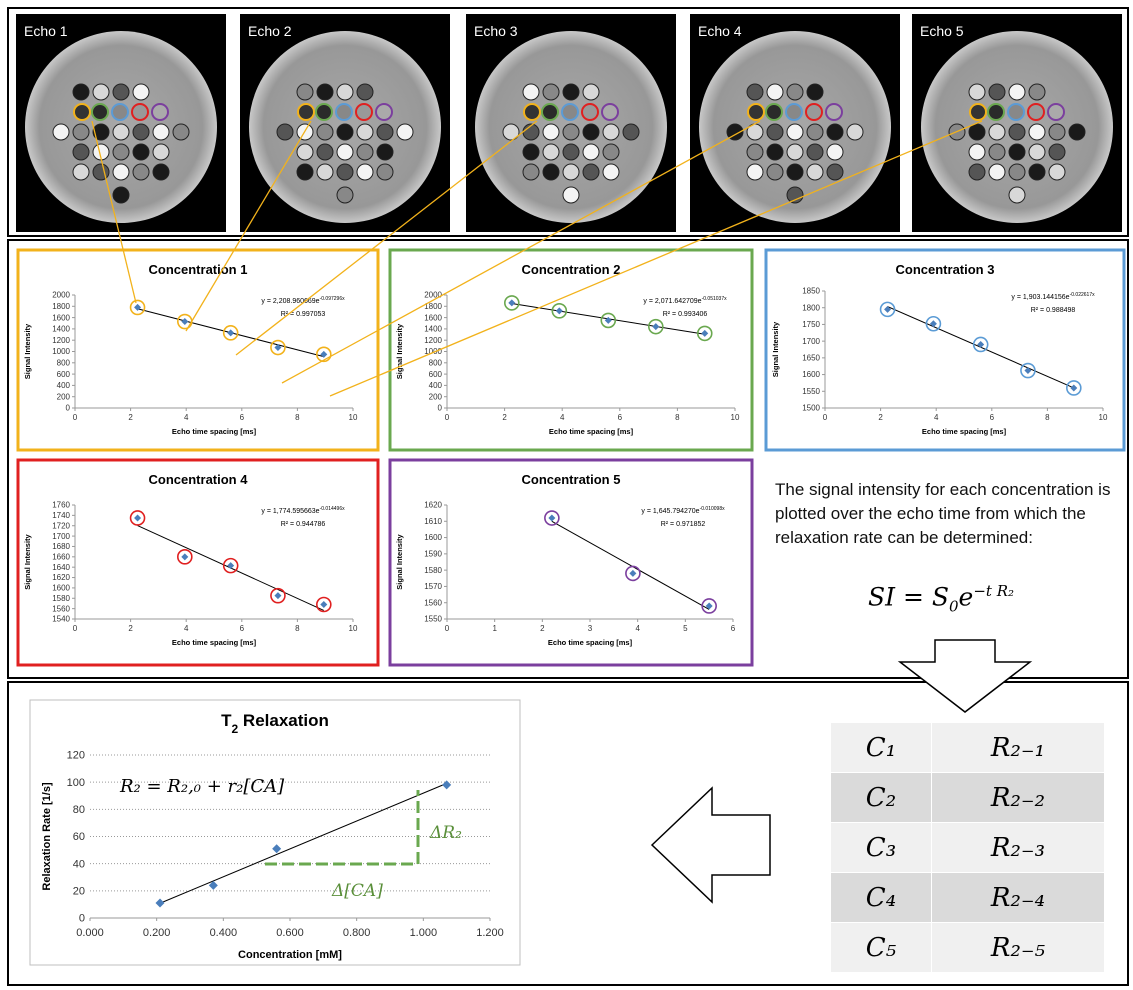 This screenshot has height=990, width=1133. What do you see at coordinates (357, 933) in the screenshot?
I see `x-tick-label: 0.800` at bounding box center [357, 933].